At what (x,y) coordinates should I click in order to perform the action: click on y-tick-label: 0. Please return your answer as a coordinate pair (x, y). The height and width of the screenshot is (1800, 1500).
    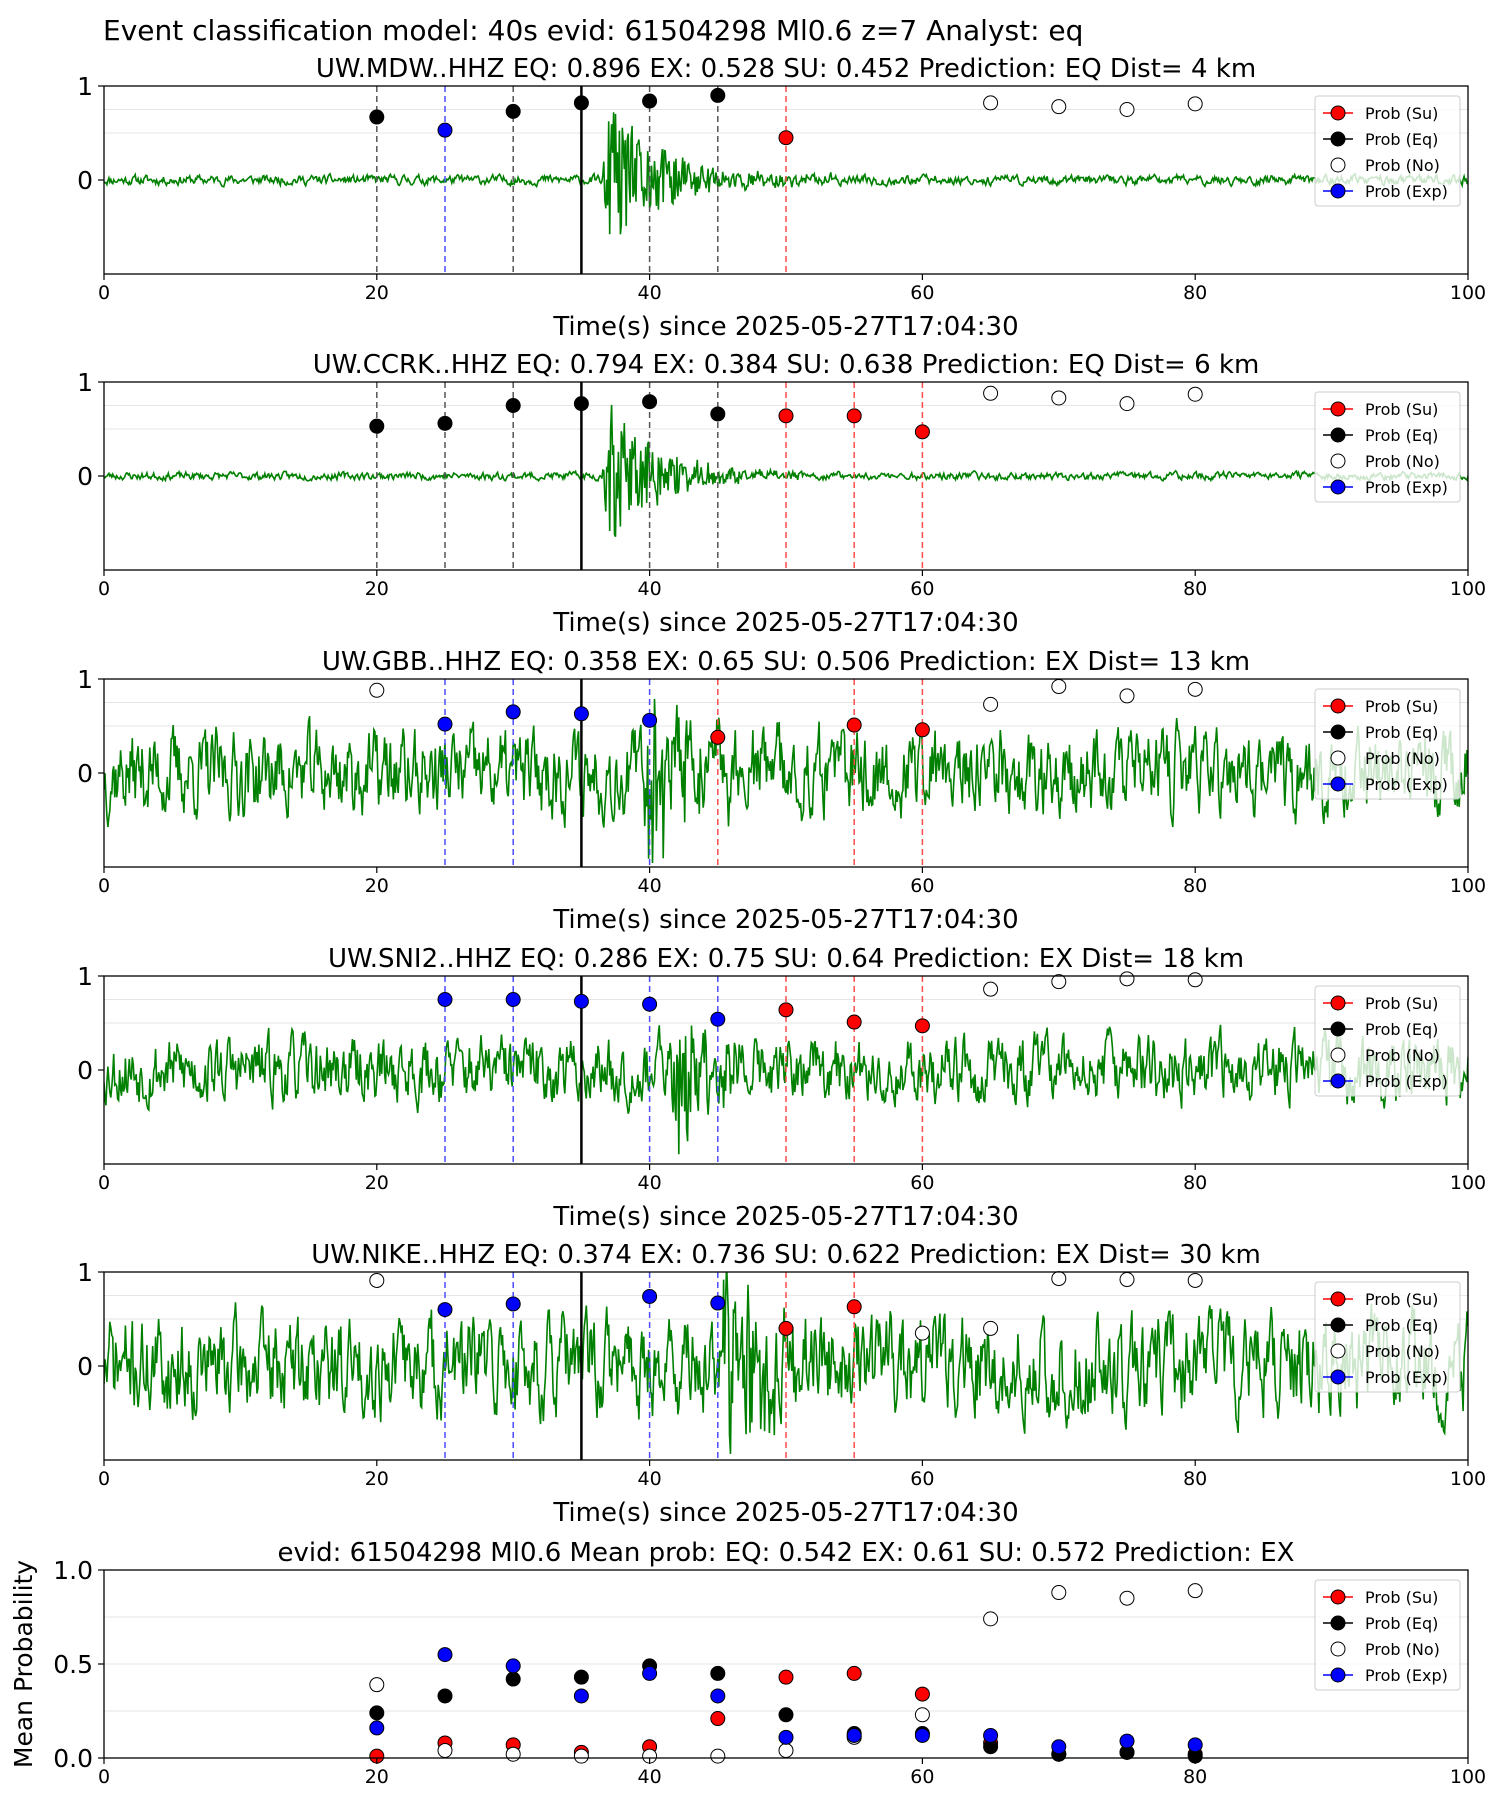
    Looking at the image, I should click on (85, 773).